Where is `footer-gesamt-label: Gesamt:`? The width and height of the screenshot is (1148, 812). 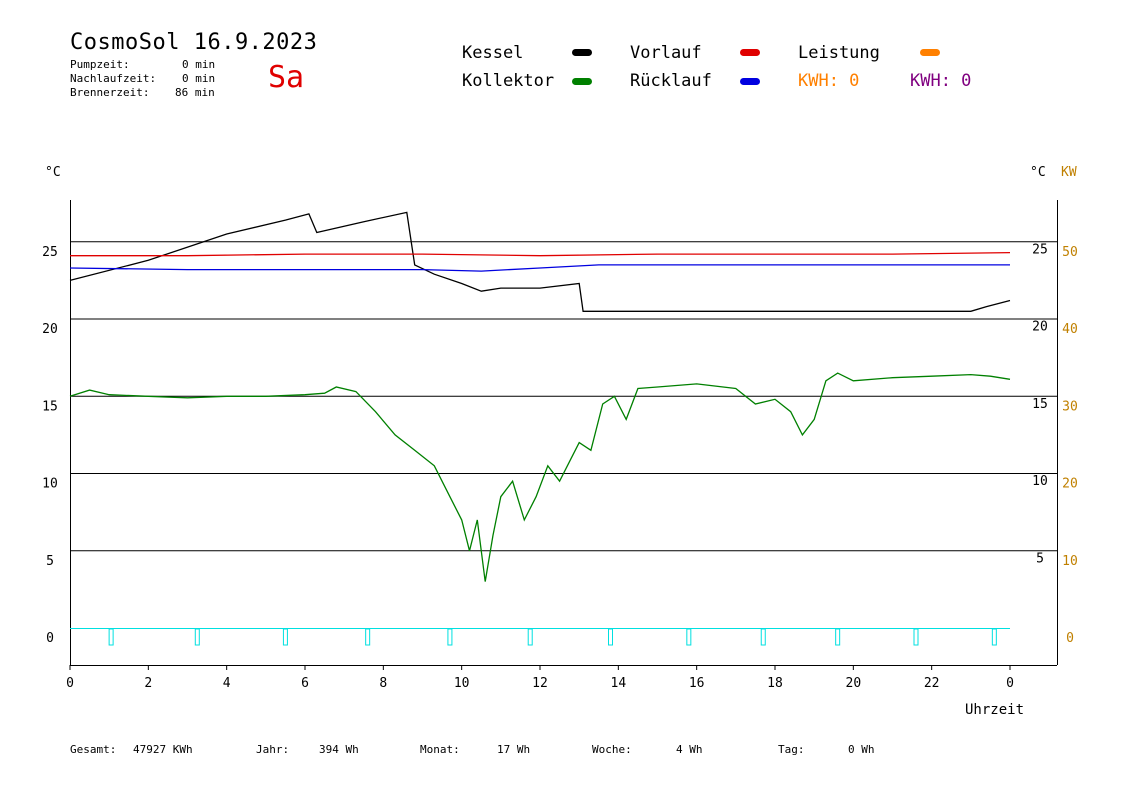
footer-gesamt-label: Gesamt: is located at coordinates (93, 749).